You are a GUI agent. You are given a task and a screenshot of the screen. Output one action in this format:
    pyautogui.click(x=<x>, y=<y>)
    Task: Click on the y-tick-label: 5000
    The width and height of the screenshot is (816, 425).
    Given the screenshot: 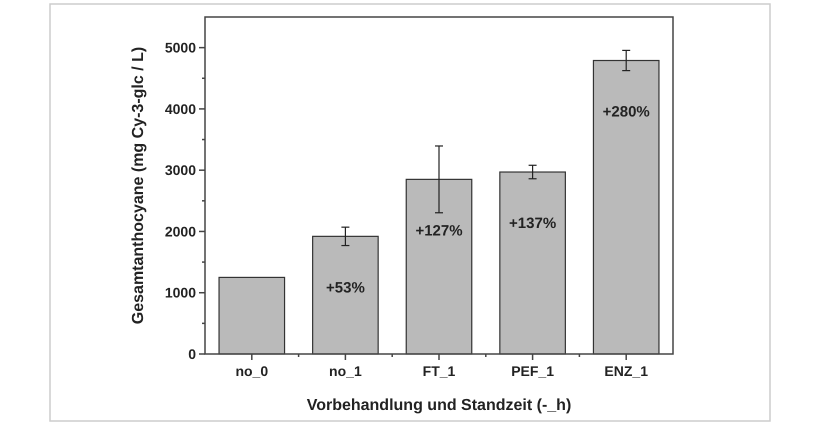 What is the action you would take?
    pyautogui.click(x=180, y=48)
    